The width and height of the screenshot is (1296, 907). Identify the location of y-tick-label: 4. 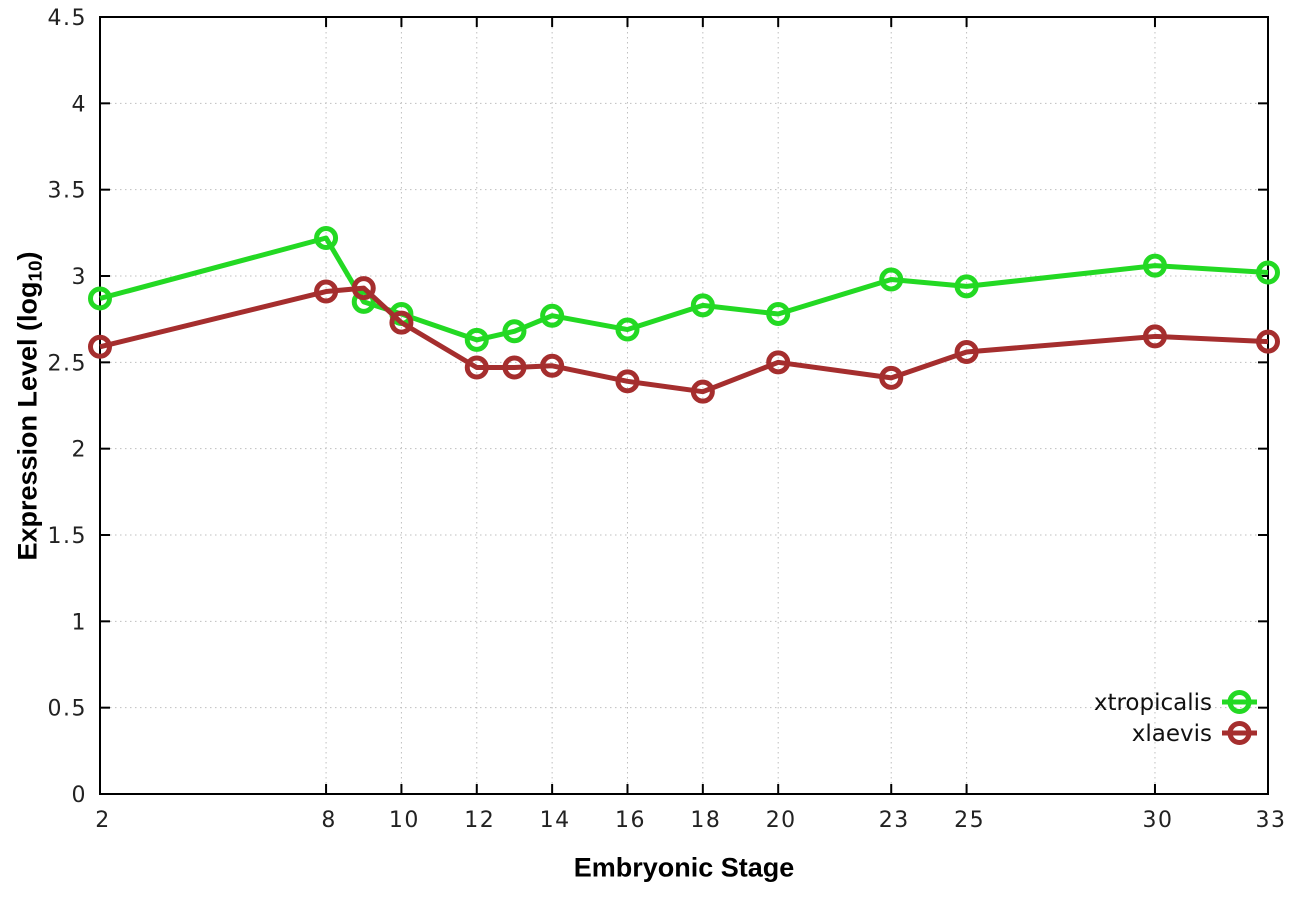
(80, 104).